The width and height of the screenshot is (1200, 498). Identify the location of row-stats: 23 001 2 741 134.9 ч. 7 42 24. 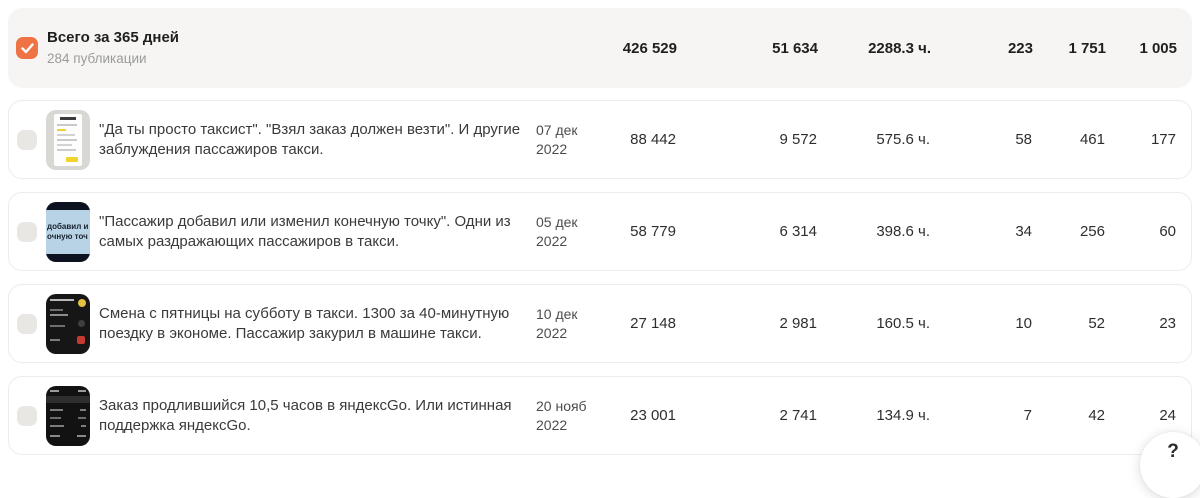
(898, 415).